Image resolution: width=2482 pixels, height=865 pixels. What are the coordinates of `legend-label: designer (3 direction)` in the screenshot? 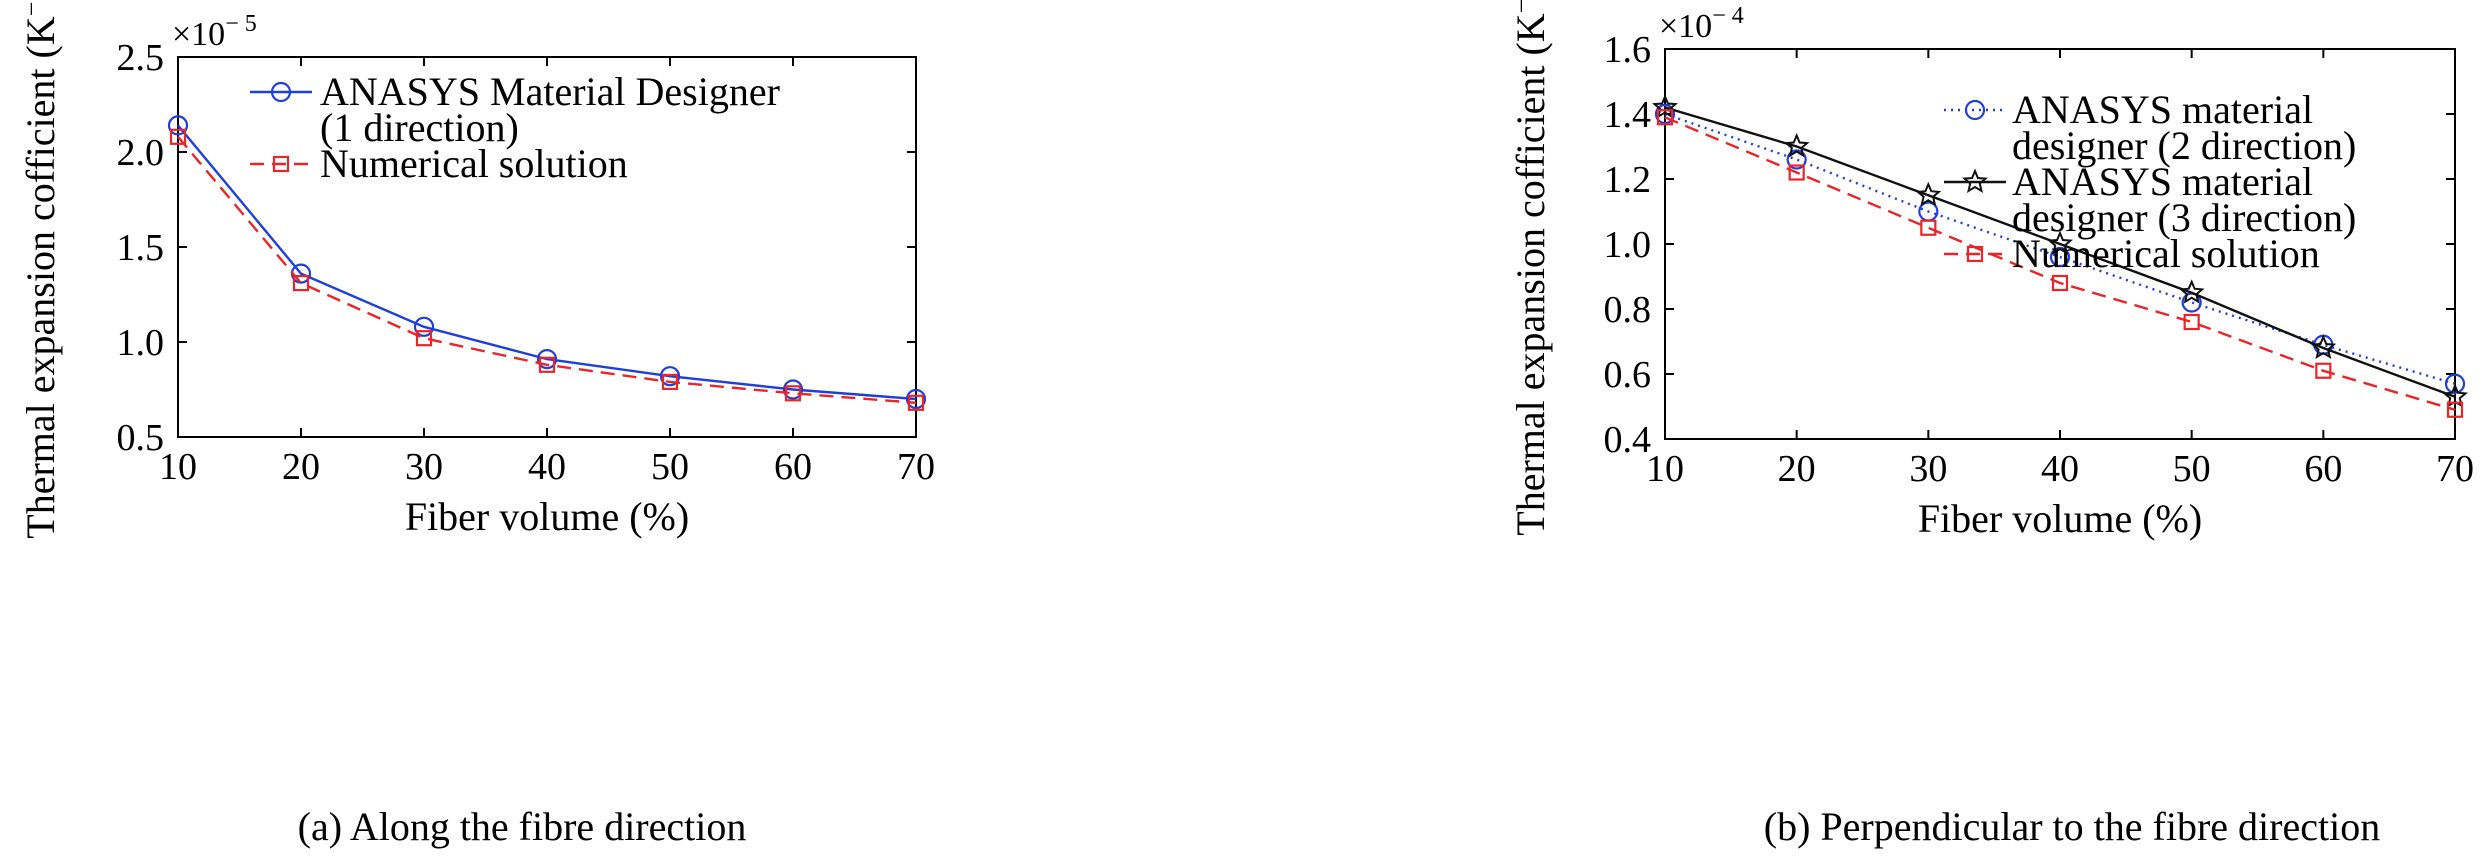 It's located at (2184, 217).